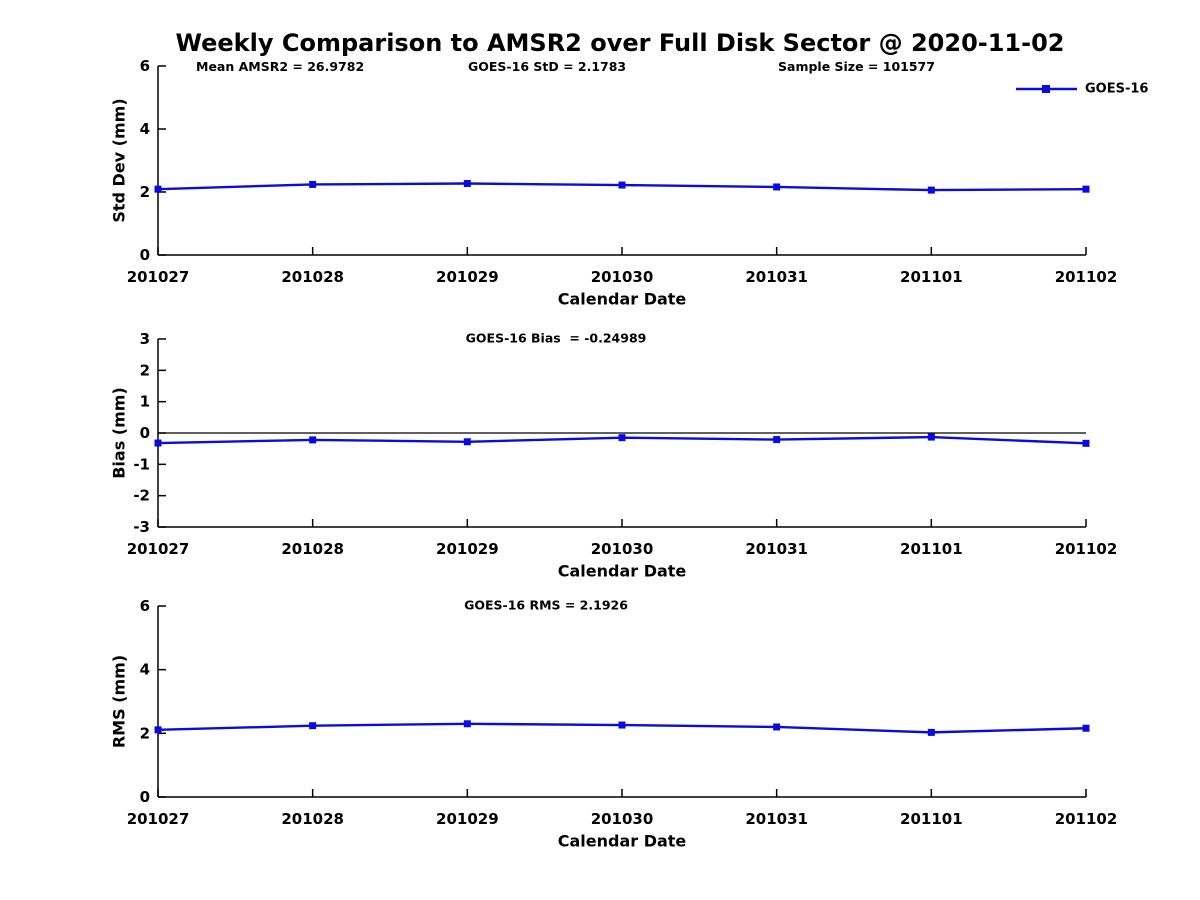 Image resolution: width=1200 pixels, height=900 pixels. Describe the element at coordinates (145, 339) in the screenshot. I see `y-tick-label: 3` at that location.